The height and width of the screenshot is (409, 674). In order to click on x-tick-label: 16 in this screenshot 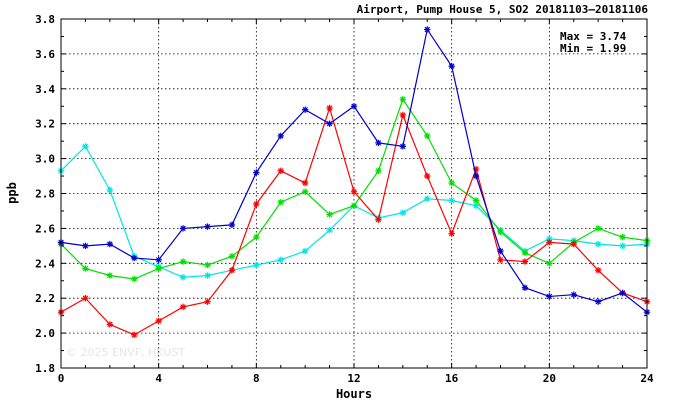, I will do `click(452, 378)`.